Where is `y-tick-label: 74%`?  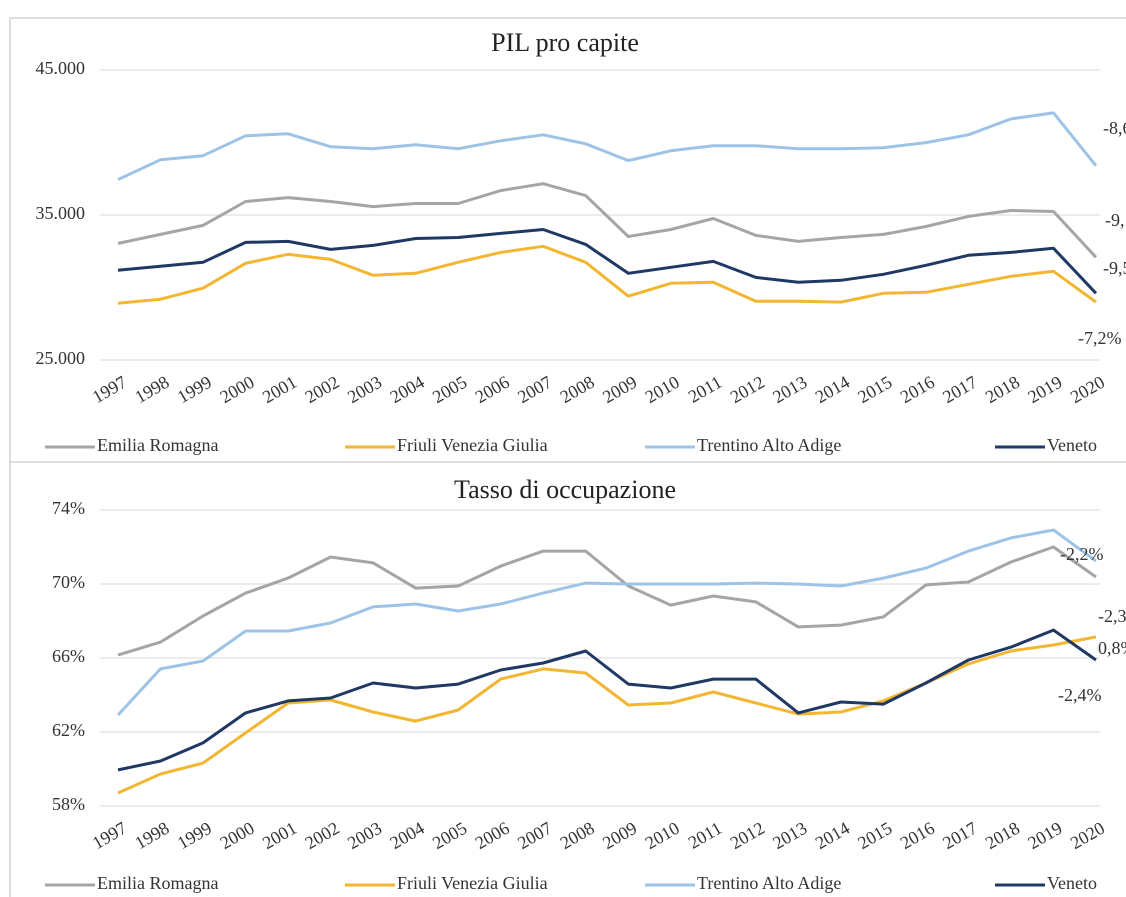
y-tick-label: 74% is located at coordinates (68, 508).